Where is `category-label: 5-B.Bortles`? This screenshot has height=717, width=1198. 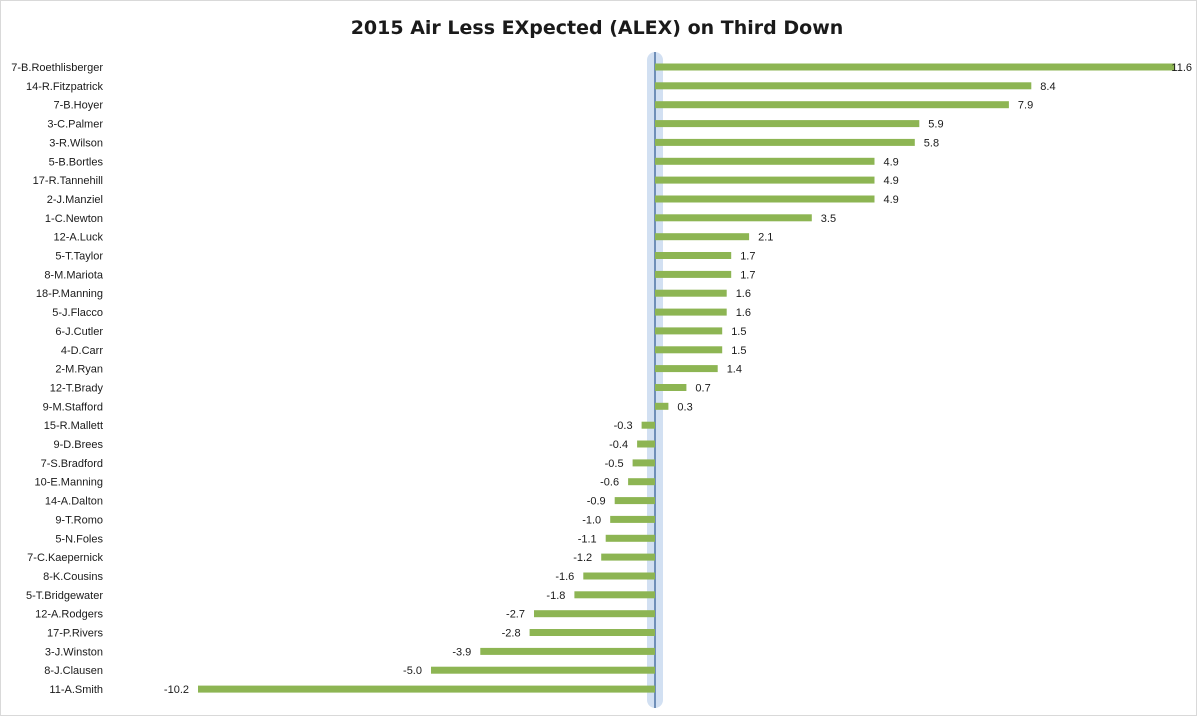 category-label: 5-B.Bortles is located at coordinates (76, 162).